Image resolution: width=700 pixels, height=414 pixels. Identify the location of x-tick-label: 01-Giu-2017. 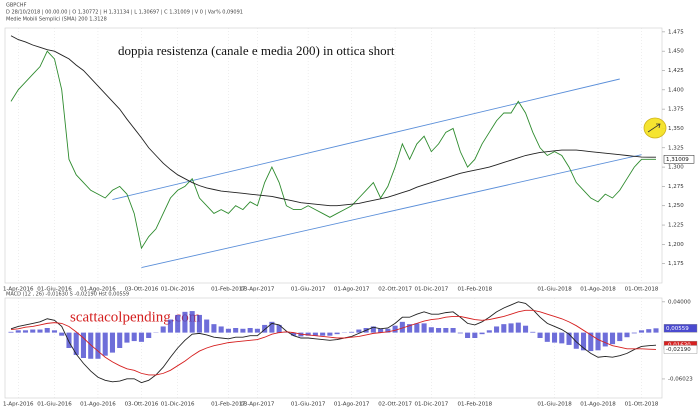
(308, 405).